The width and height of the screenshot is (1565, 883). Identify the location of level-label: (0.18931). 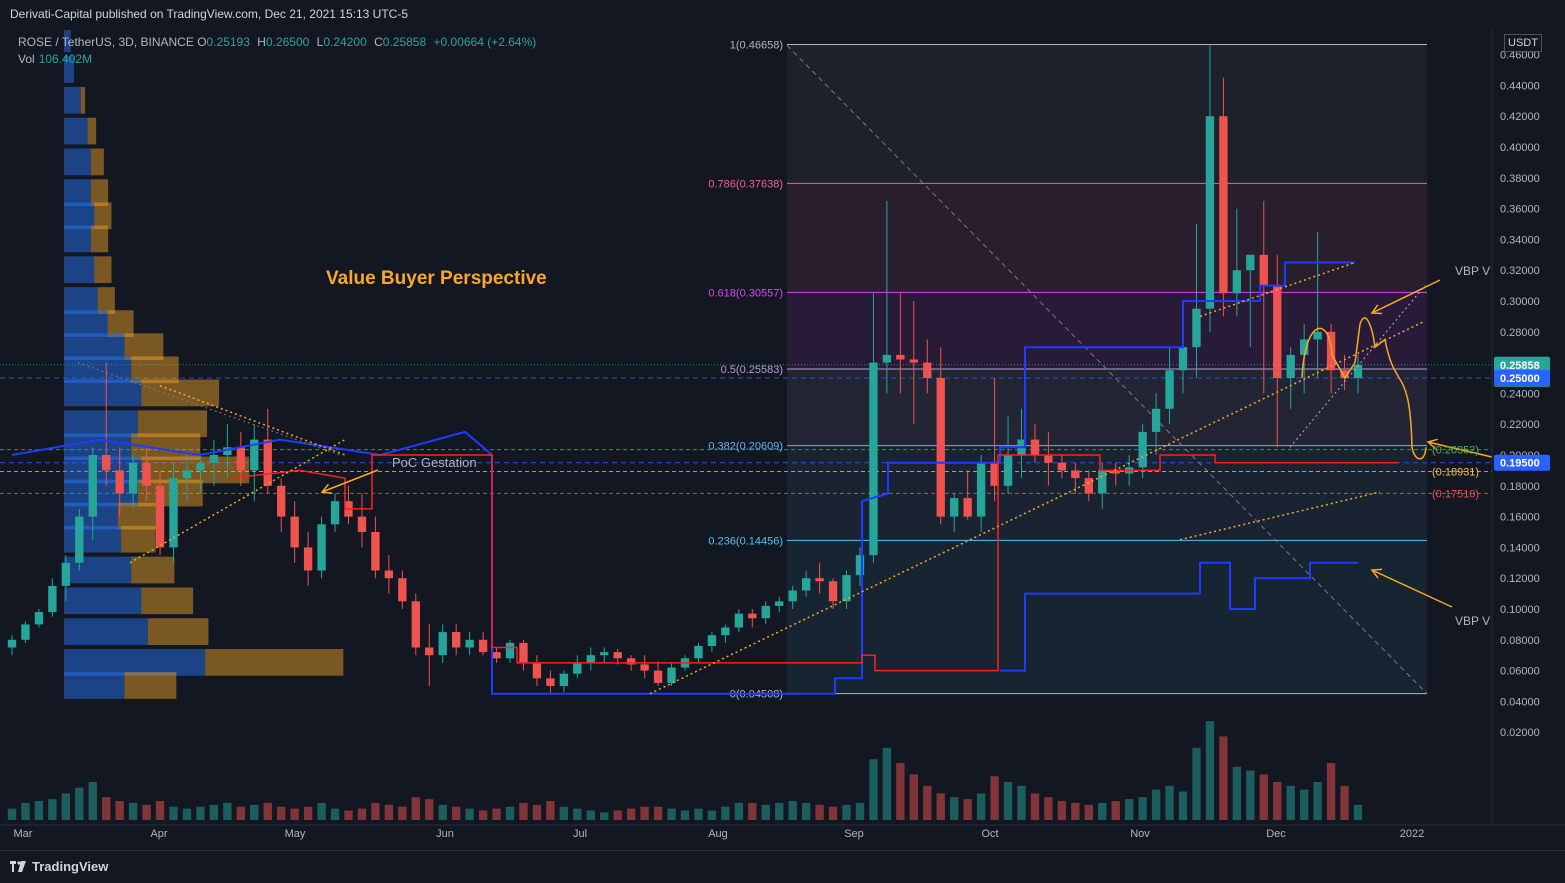
(1455, 472).